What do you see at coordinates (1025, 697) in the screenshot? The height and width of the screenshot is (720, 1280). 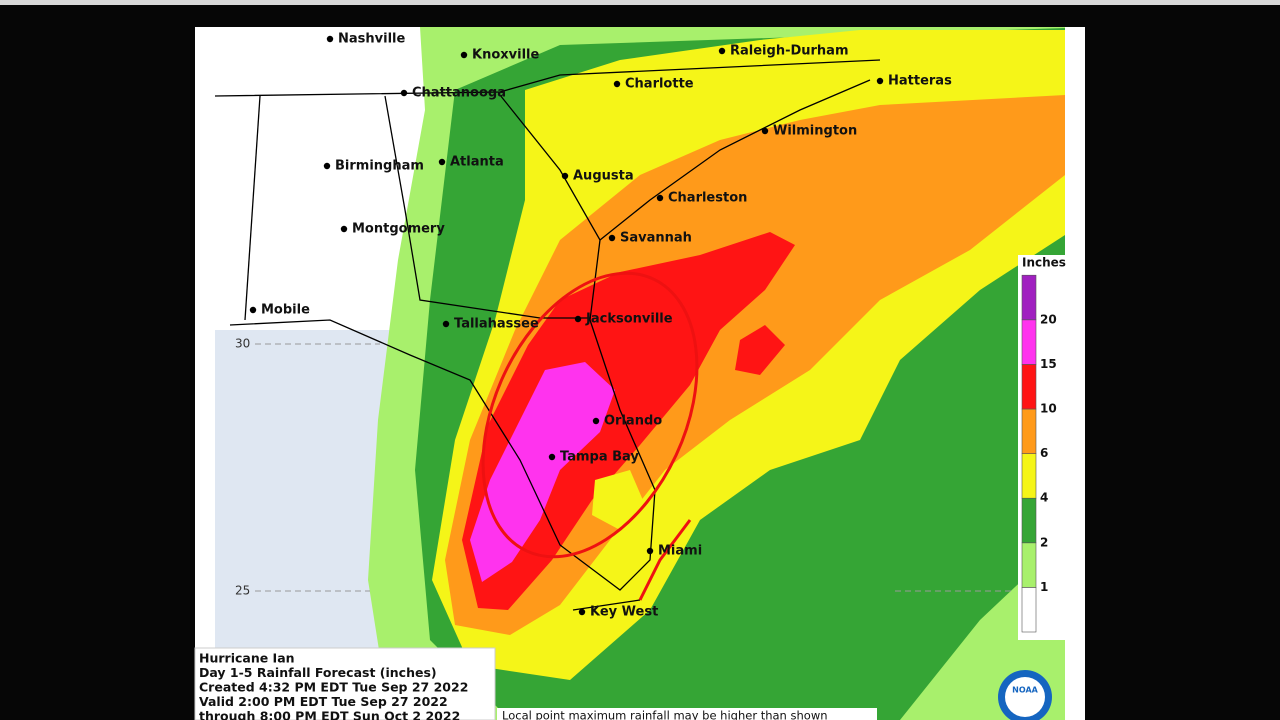 I see `noaa-logo-inner` at bounding box center [1025, 697].